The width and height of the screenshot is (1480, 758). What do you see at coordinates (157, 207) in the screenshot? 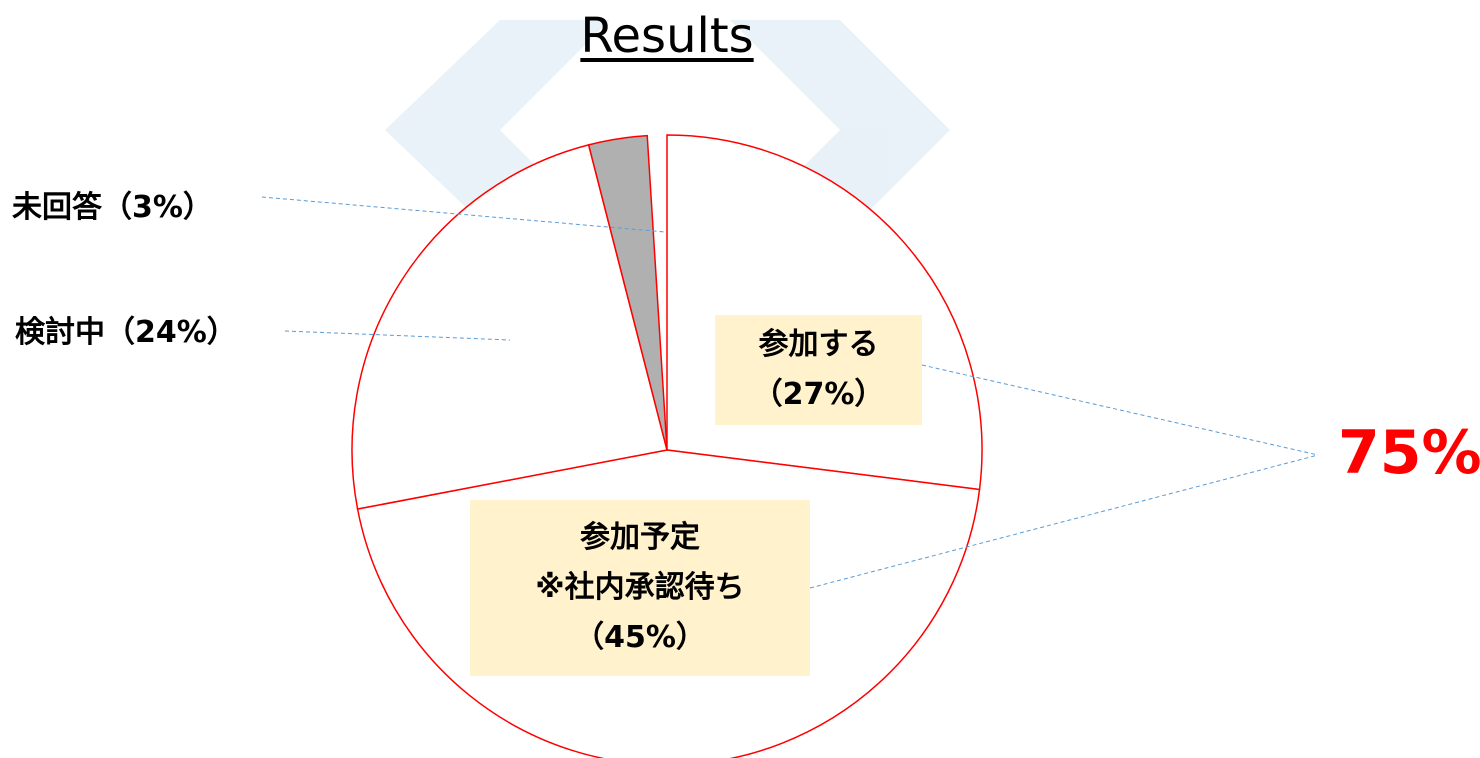
I see `value-label: （3%）` at bounding box center [157, 207].